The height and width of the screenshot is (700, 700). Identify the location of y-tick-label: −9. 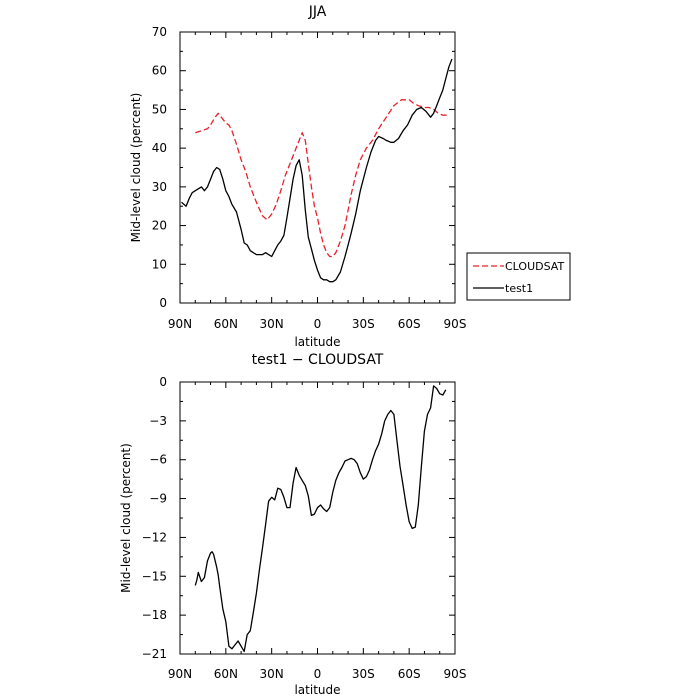
(158, 499).